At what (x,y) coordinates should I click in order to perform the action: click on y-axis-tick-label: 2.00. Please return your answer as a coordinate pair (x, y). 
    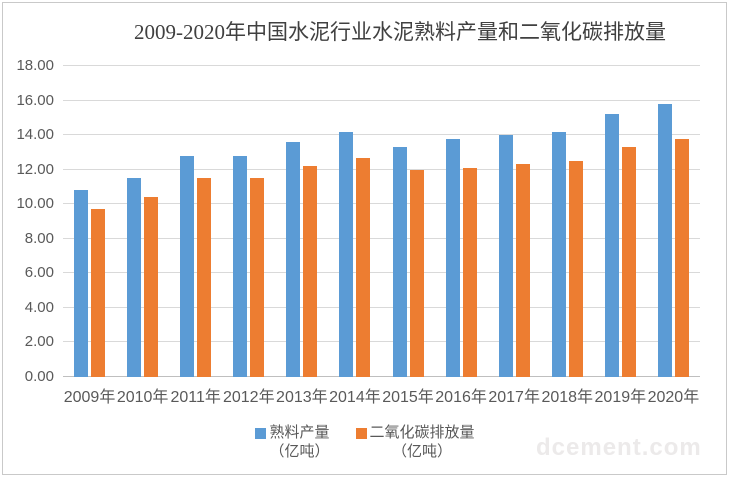
    Looking at the image, I should click on (39, 342).